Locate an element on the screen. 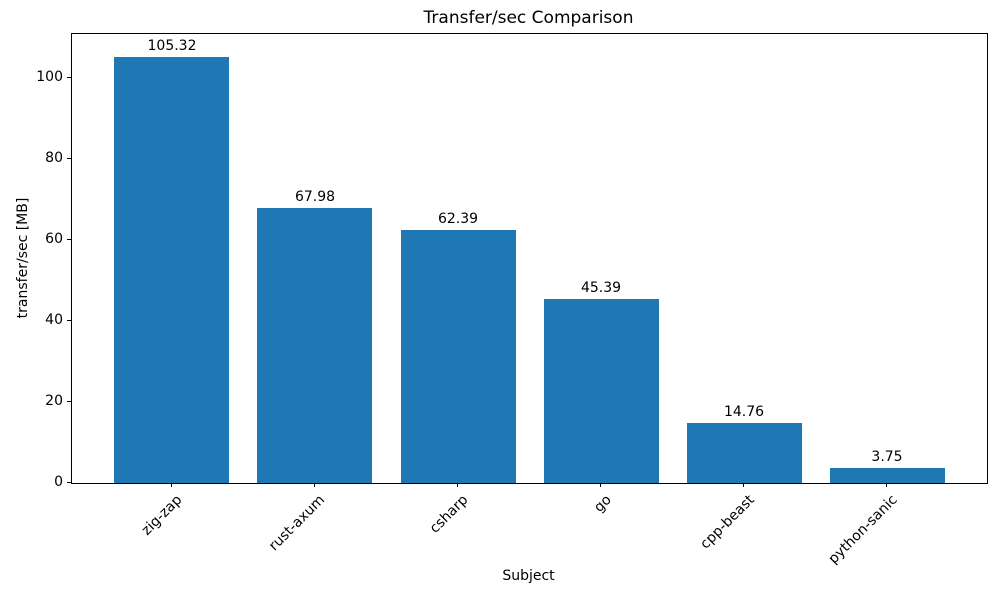 This screenshot has width=1000, height=600. bar-zig-zap is located at coordinates (171, 270).